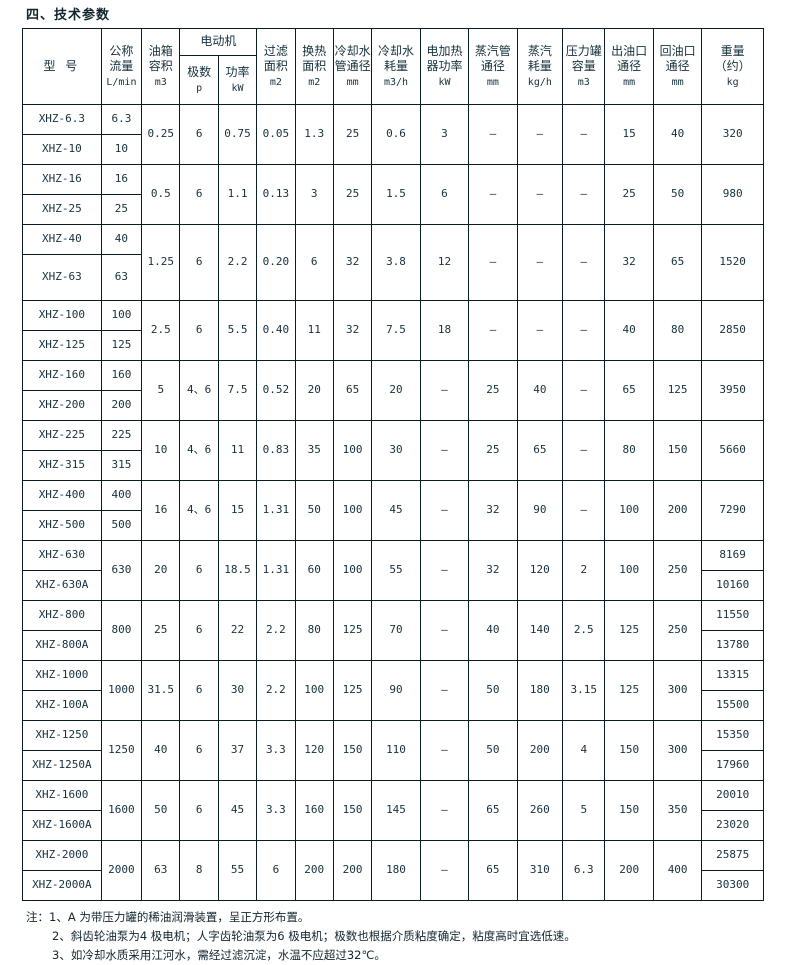 Image resolution: width=786 pixels, height=965 pixels. What do you see at coordinates (393, 80) in the screenshot?
I see `header-row-bottom: 极数 p 功率 kW` at bounding box center [393, 80].